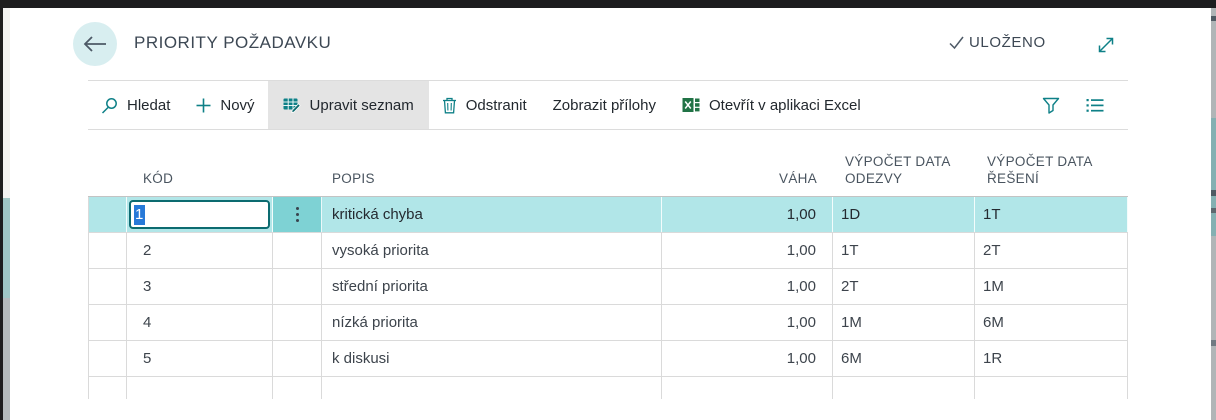 The image size is (1216, 420). Describe the element at coordinates (1007, 42) in the screenshot. I see `save-status-label: ULOŽENO` at that location.